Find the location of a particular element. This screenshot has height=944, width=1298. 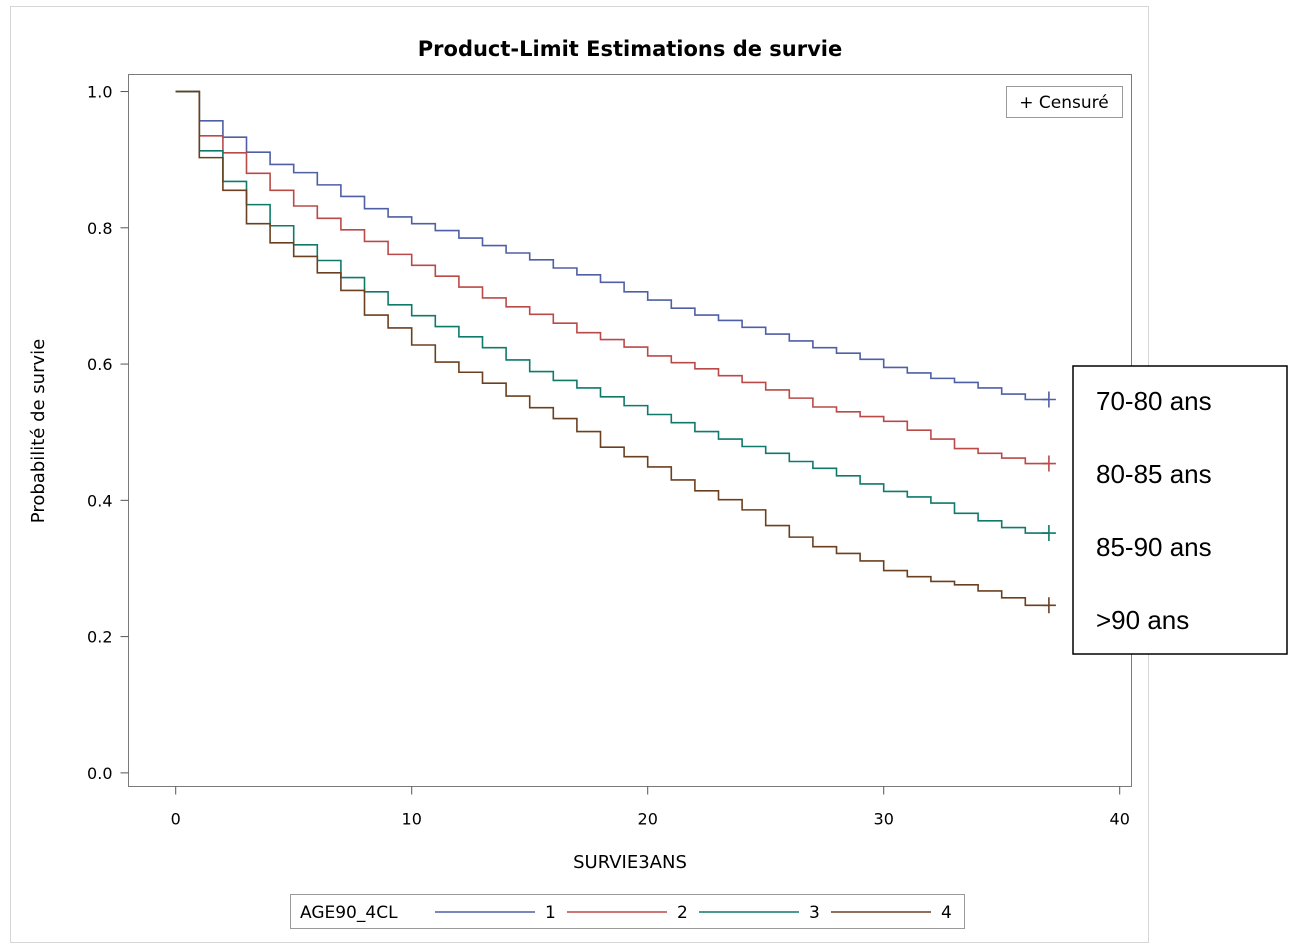

annotation-lines: 70-80 ans 80-85 ans 85-90 ans >90 ans is located at coordinates (1154, 510).